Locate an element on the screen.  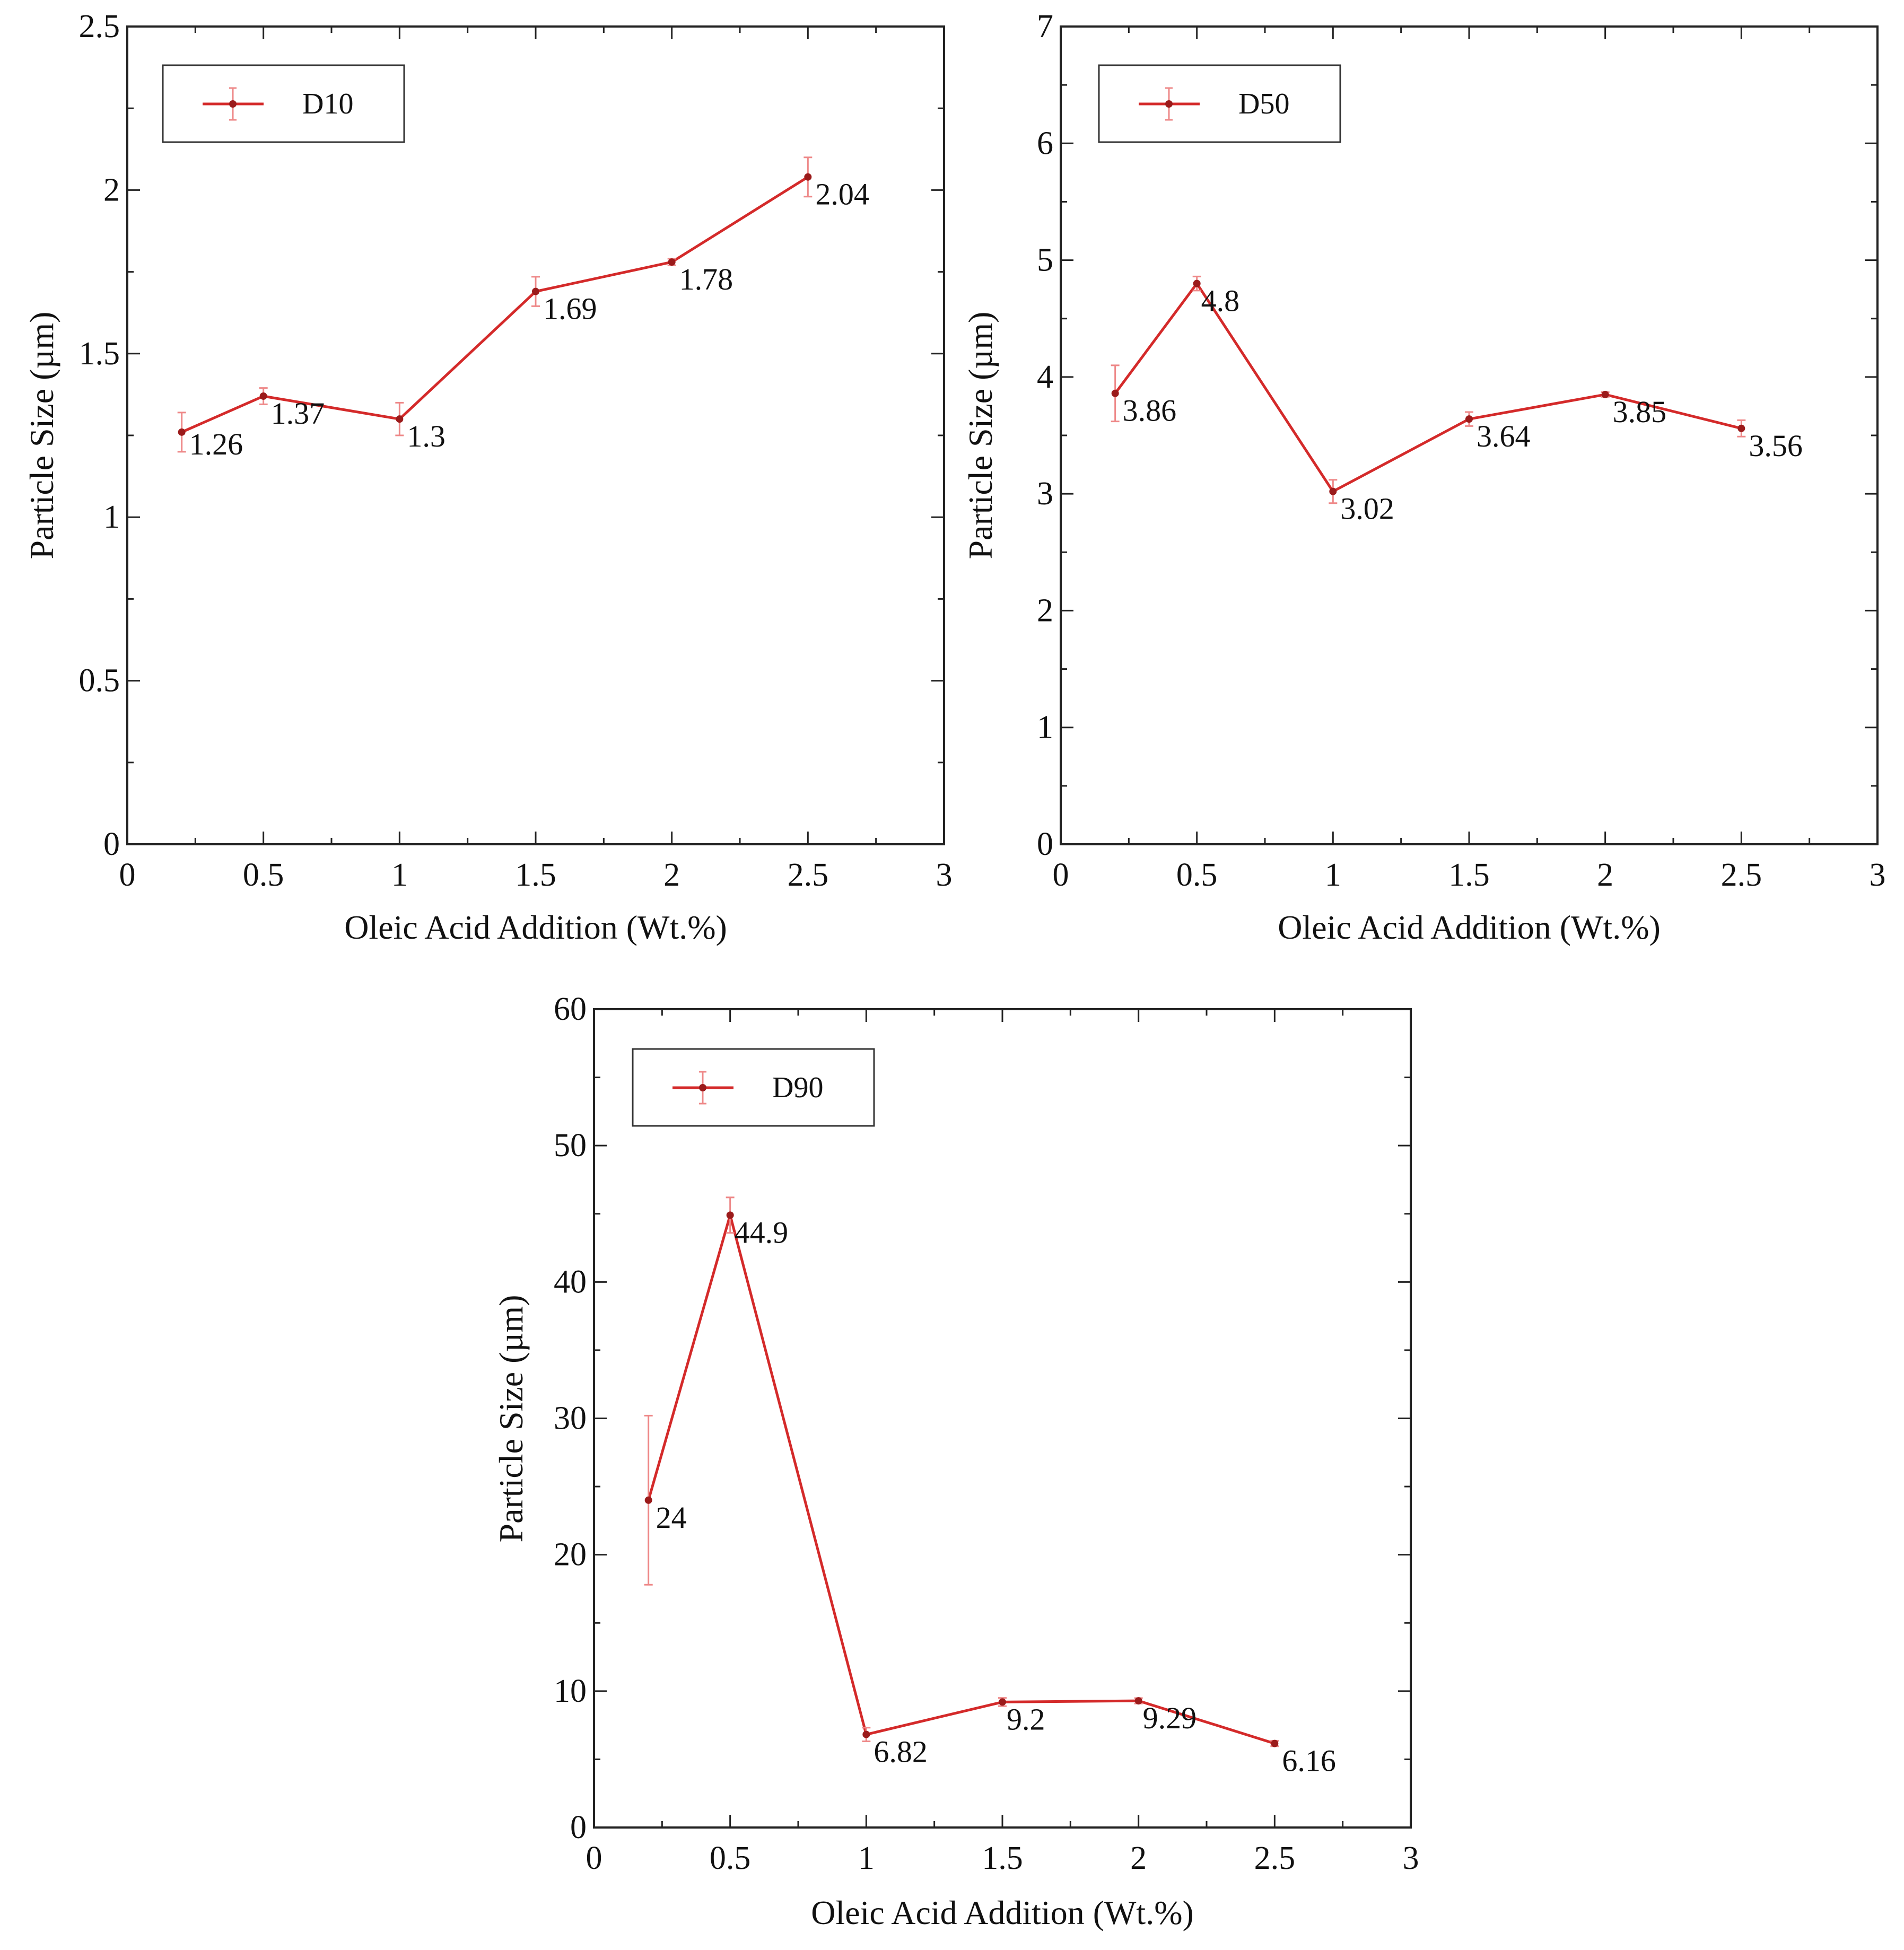
y-tick-label: 30 is located at coordinates (570, 1419).